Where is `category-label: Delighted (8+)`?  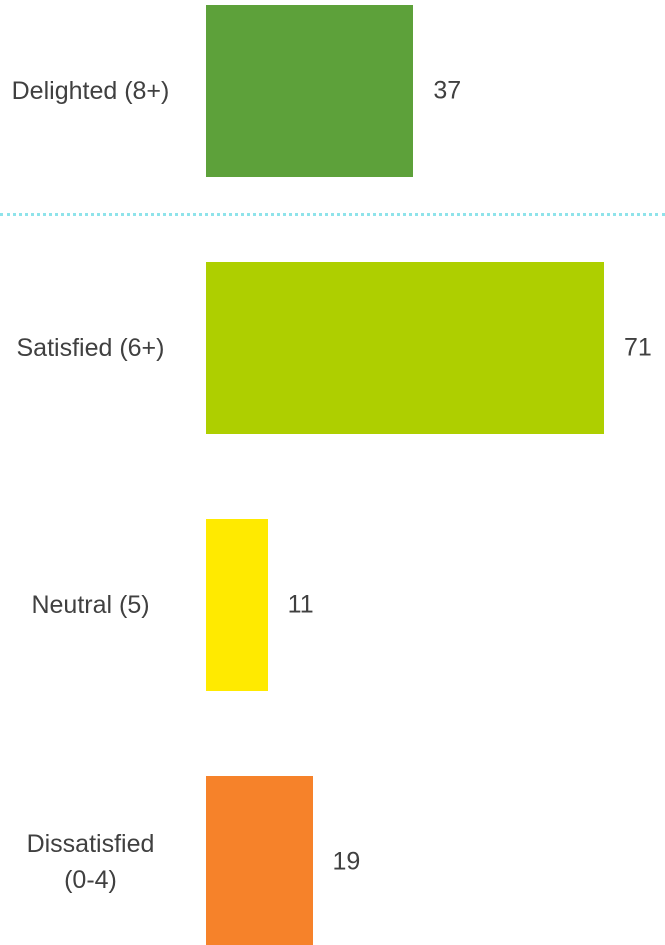 category-label: Delighted (8+) is located at coordinates (90, 91).